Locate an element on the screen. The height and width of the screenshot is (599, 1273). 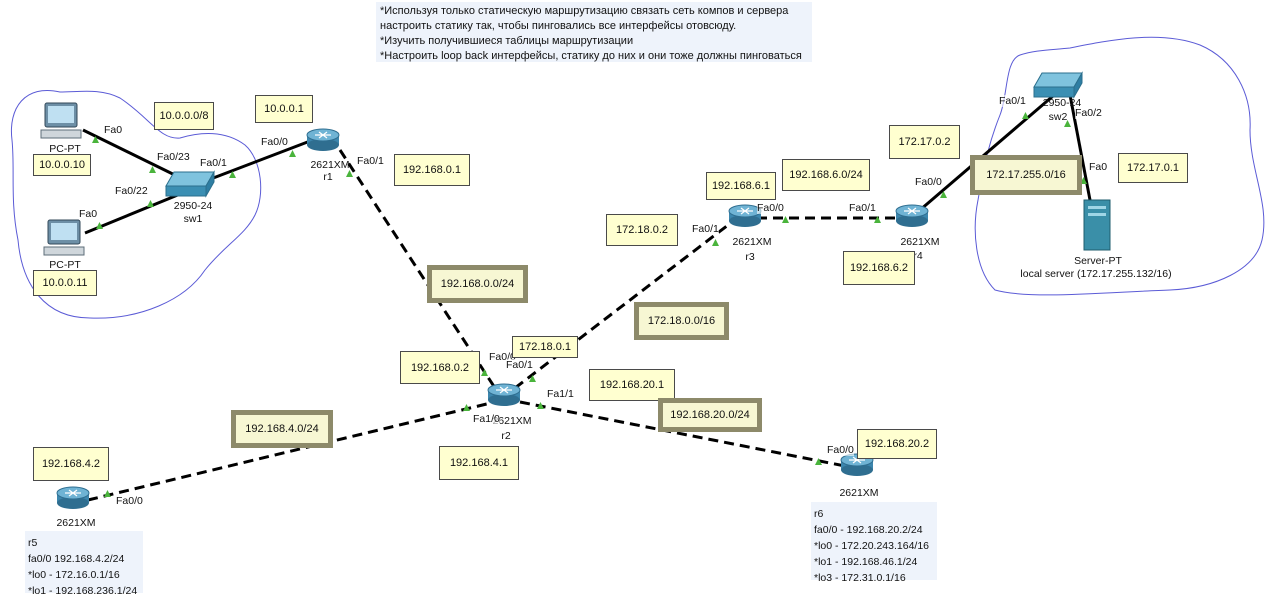
r5-model-label: 2621XM is located at coordinates (76, 523).